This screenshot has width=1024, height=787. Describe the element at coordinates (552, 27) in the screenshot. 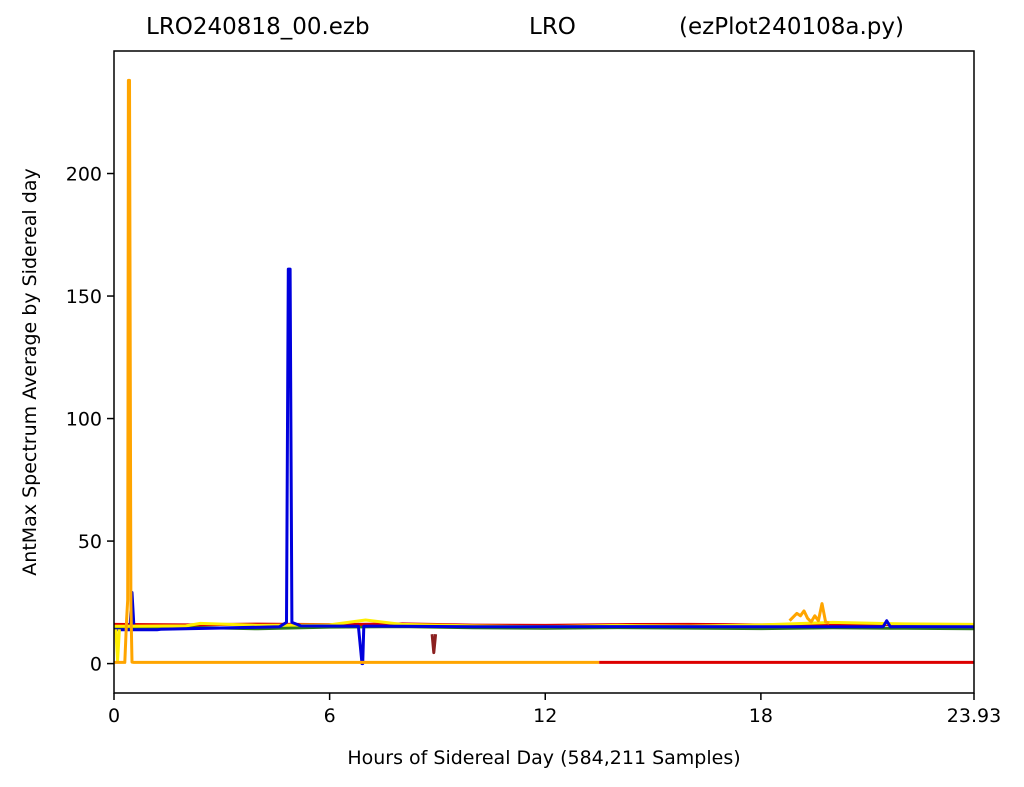

I see `title-station: LRO` at that location.